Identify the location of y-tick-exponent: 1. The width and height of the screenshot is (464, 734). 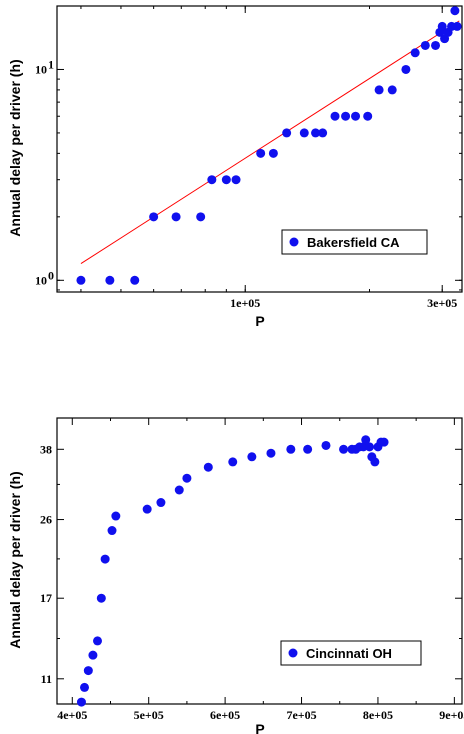
(51, 64).